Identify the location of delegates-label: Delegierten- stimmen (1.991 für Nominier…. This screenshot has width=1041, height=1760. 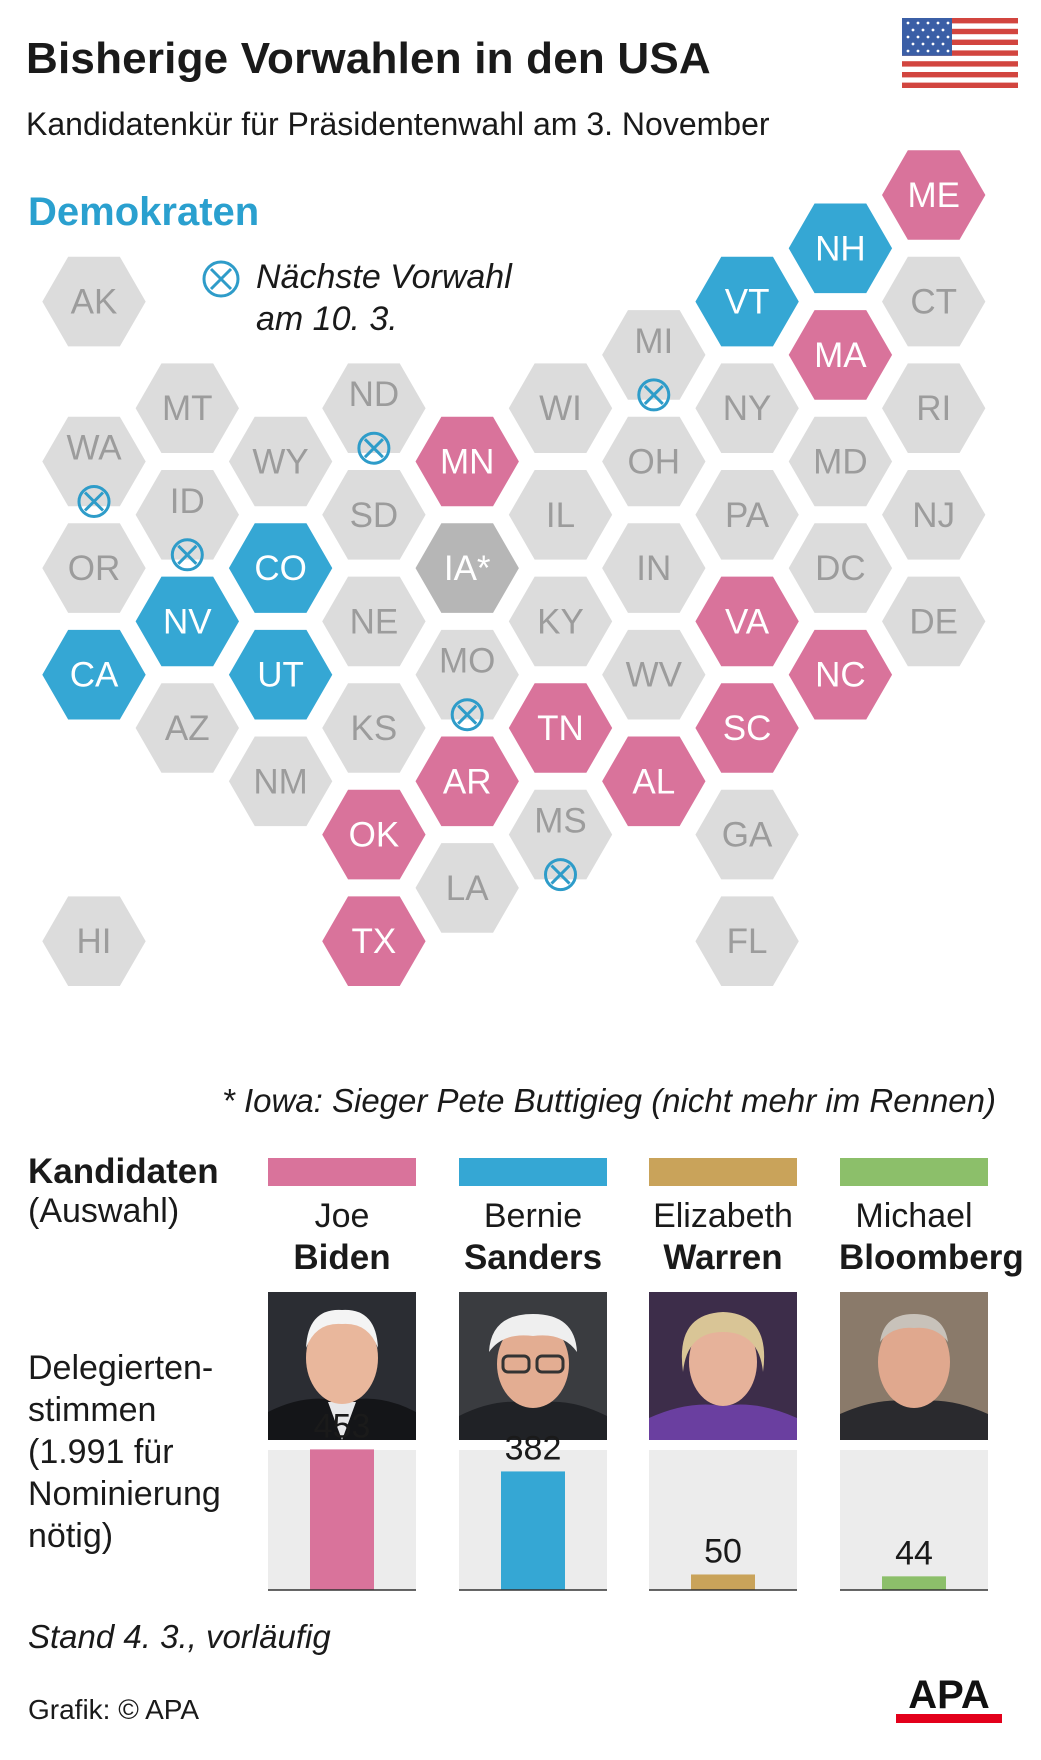
(124, 1452).